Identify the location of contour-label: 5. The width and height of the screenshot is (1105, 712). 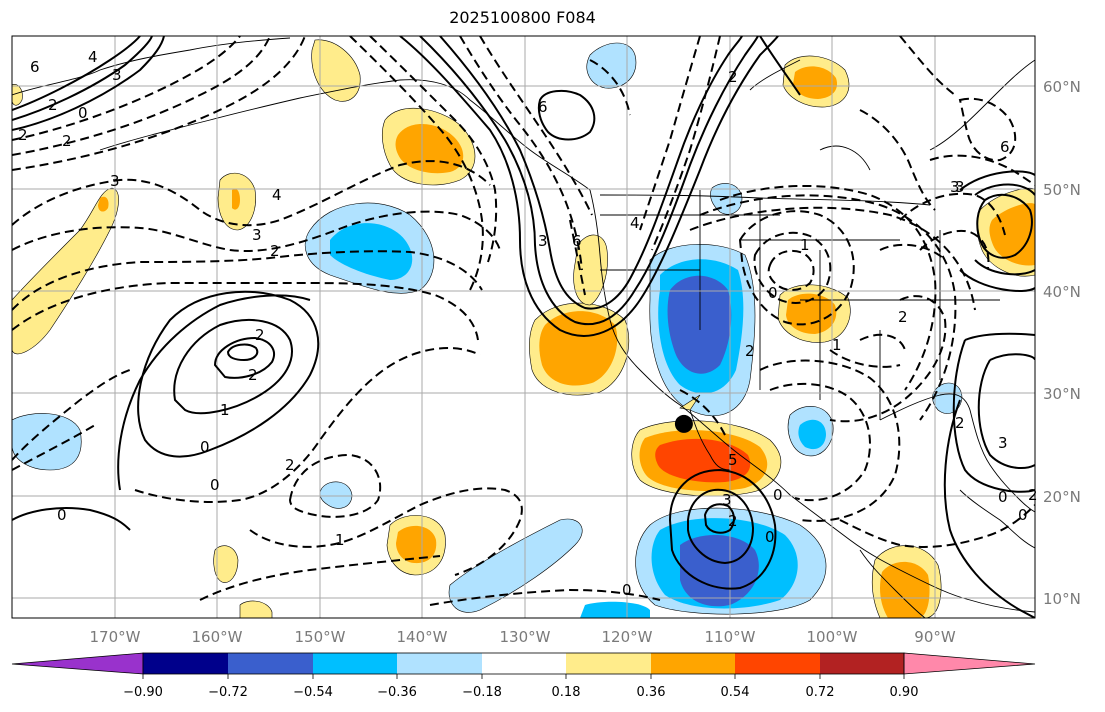
(733, 460).